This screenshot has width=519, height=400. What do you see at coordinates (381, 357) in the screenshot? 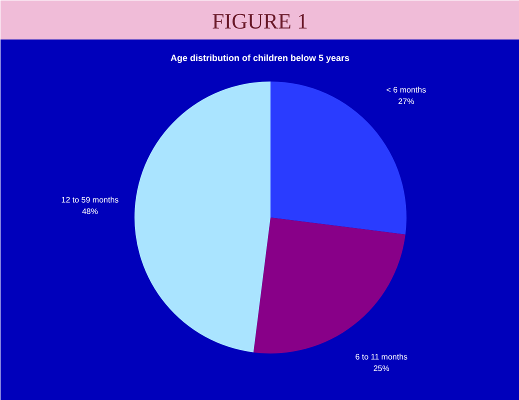
I see `slice-label: 6 to 11 months` at bounding box center [381, 357].